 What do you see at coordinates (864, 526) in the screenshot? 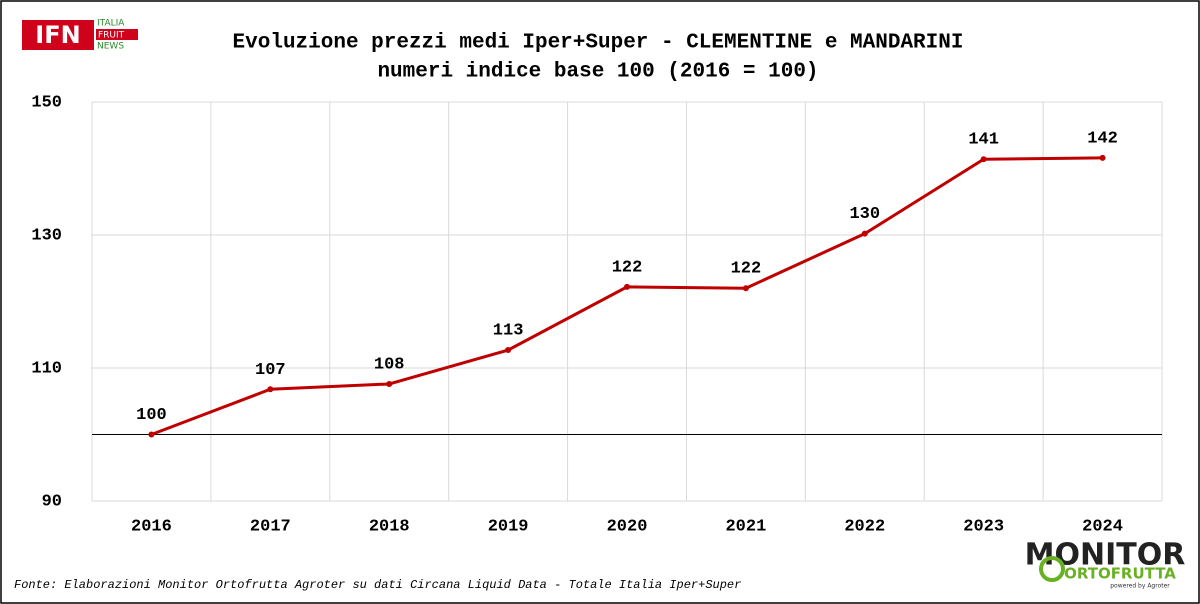
I see `x-tick-label: 2022` at bounding box center [864, 526].